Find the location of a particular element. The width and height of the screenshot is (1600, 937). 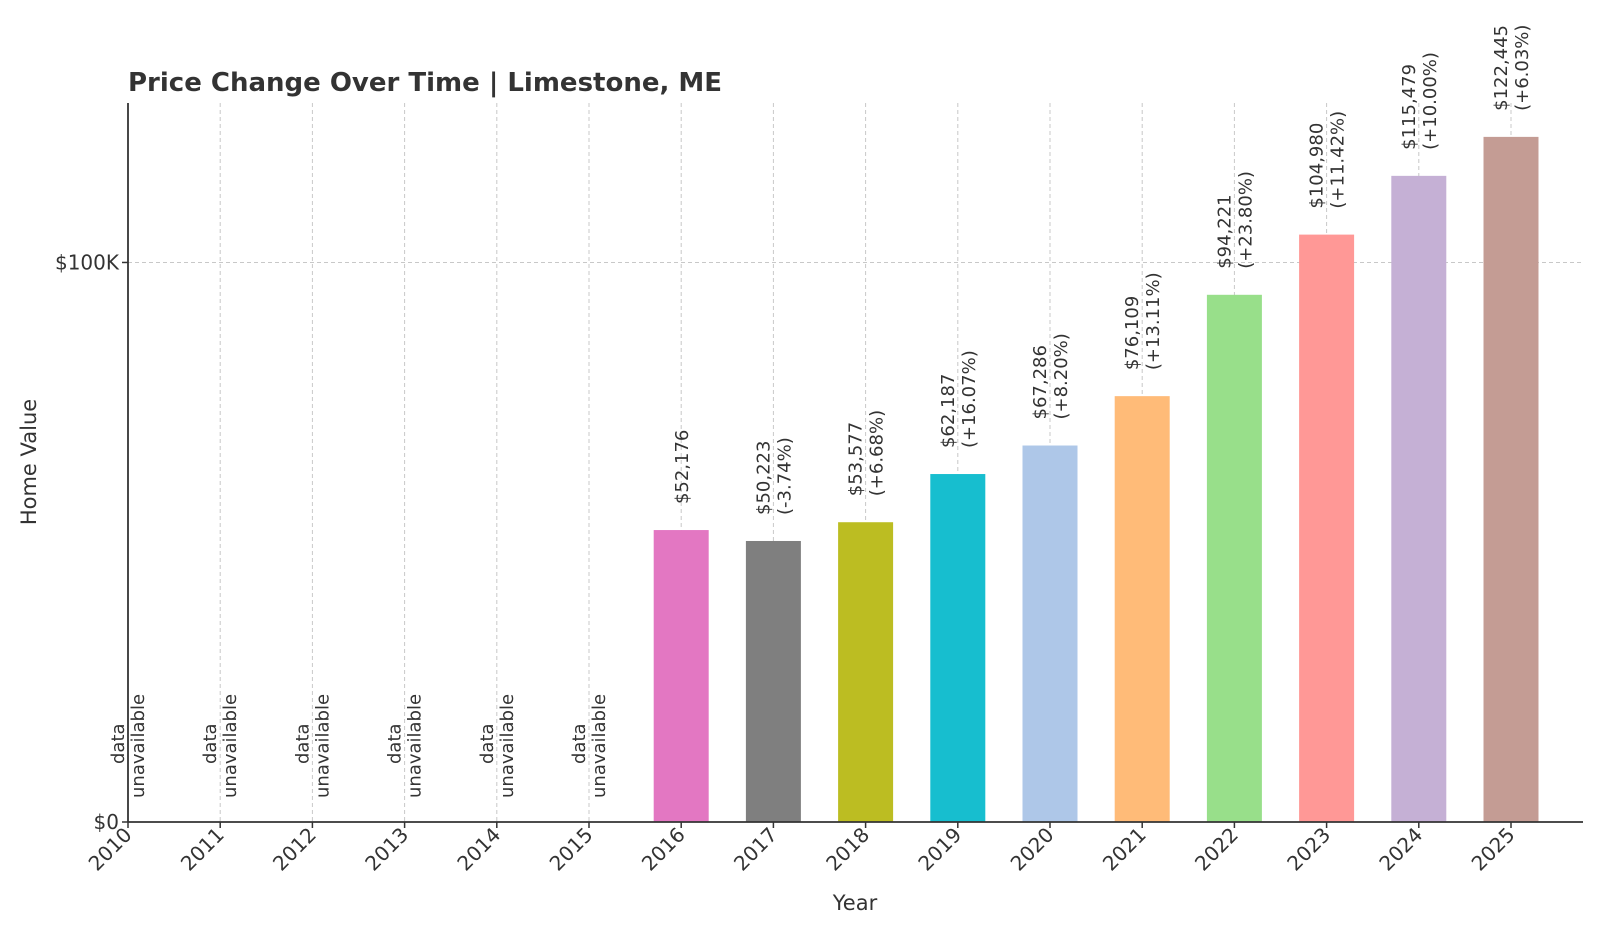

value-label: $94,221 is located at coordinates (1224, 231).